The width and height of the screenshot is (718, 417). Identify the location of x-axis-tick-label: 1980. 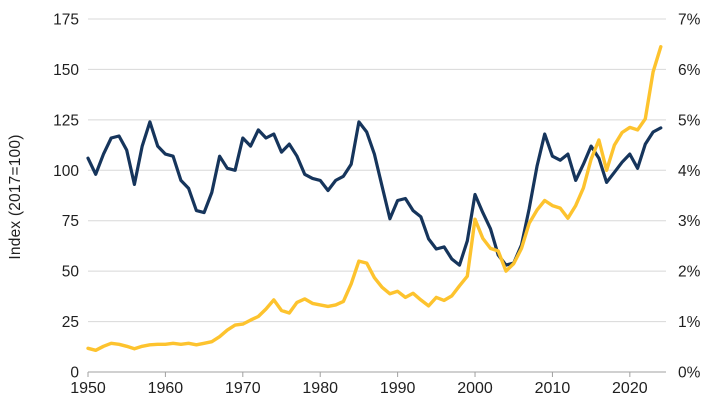
(320, 388).